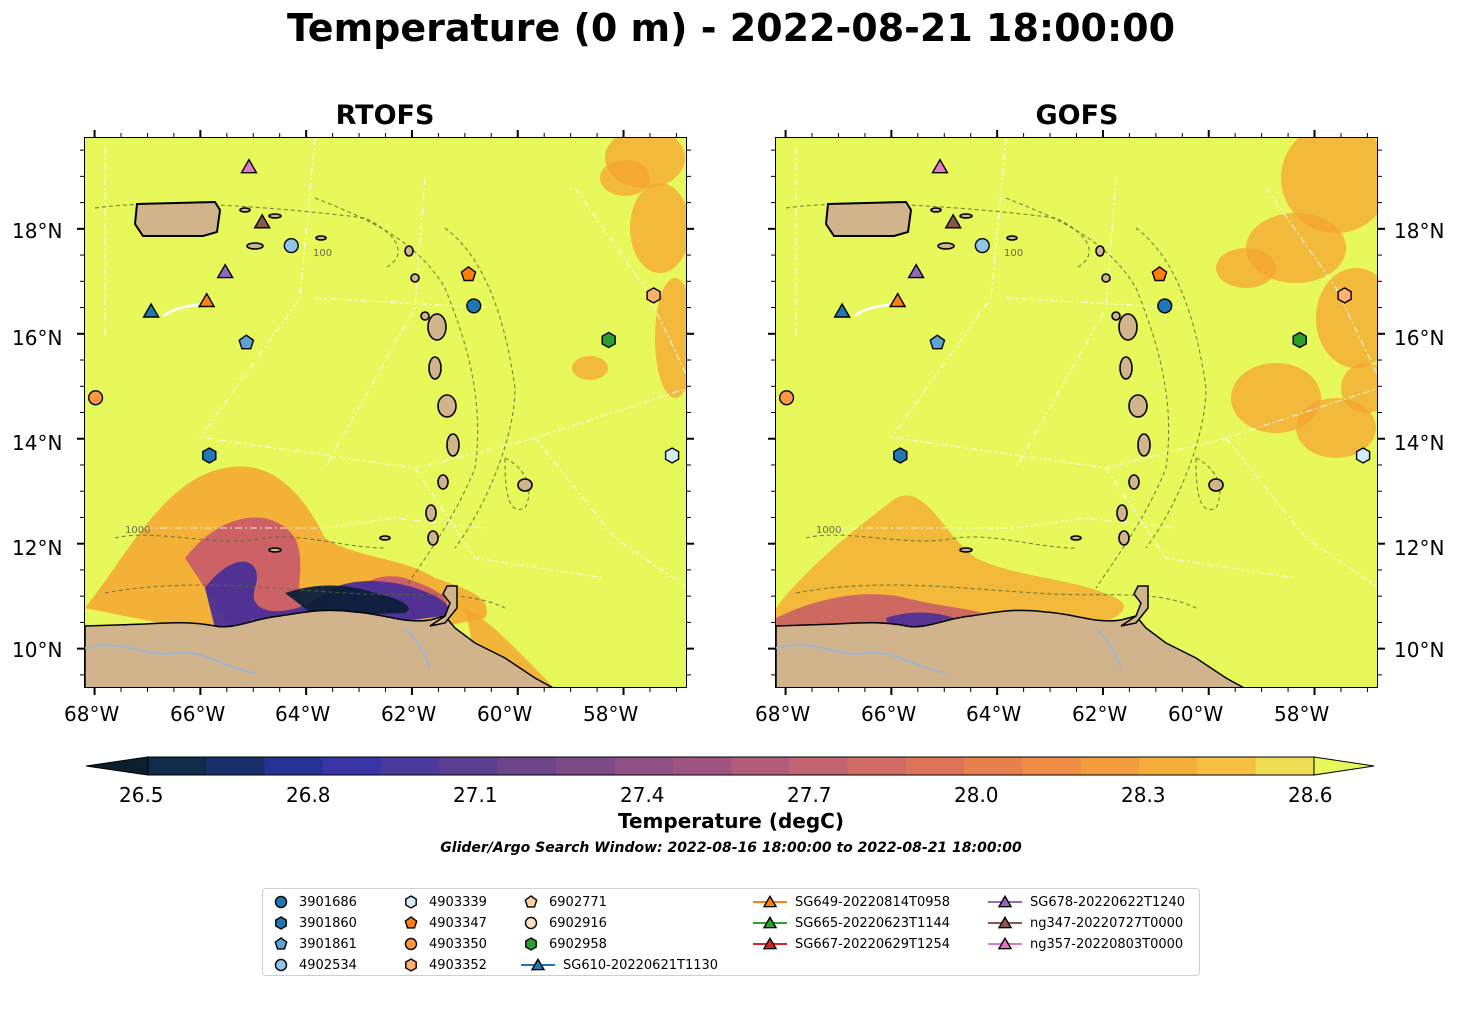  Describe the element at coordinates (1100, 714) in the screenshot. I see `lon-tick-label: 62°W` at that location.